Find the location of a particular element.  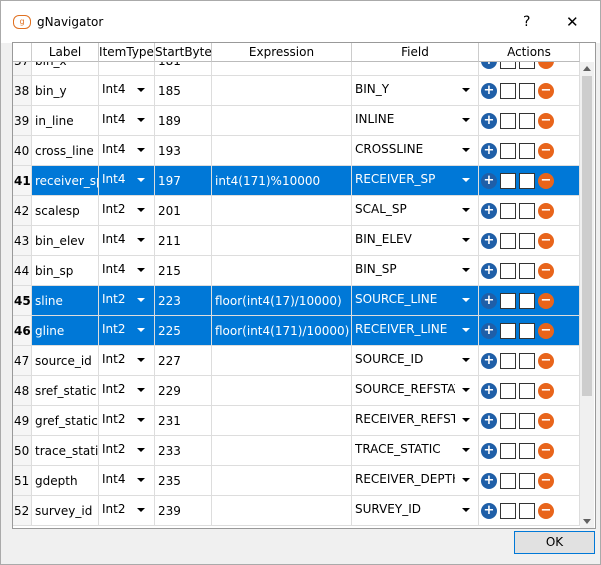

row-number: 49 is located at coordinates (22, 421).